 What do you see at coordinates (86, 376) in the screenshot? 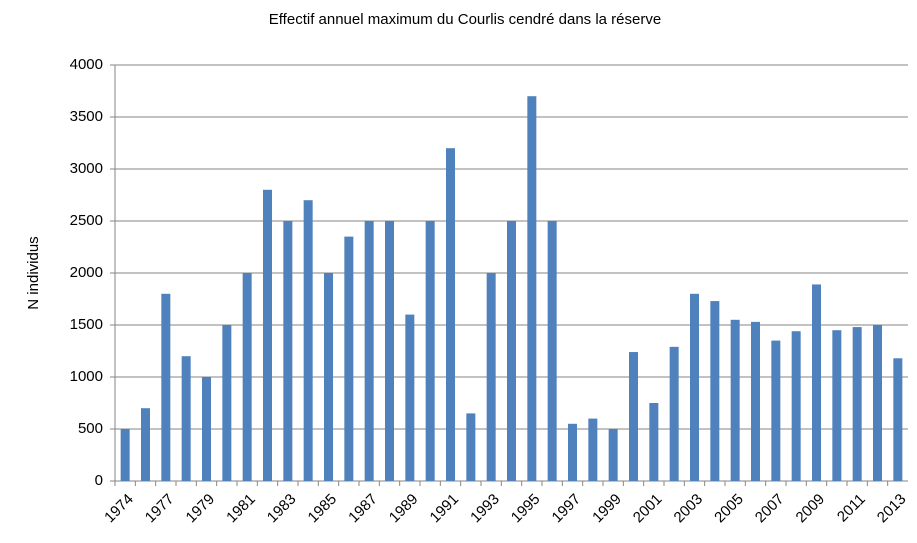
I see `y-tick-label: 1000` at bounding box center [86, 376].